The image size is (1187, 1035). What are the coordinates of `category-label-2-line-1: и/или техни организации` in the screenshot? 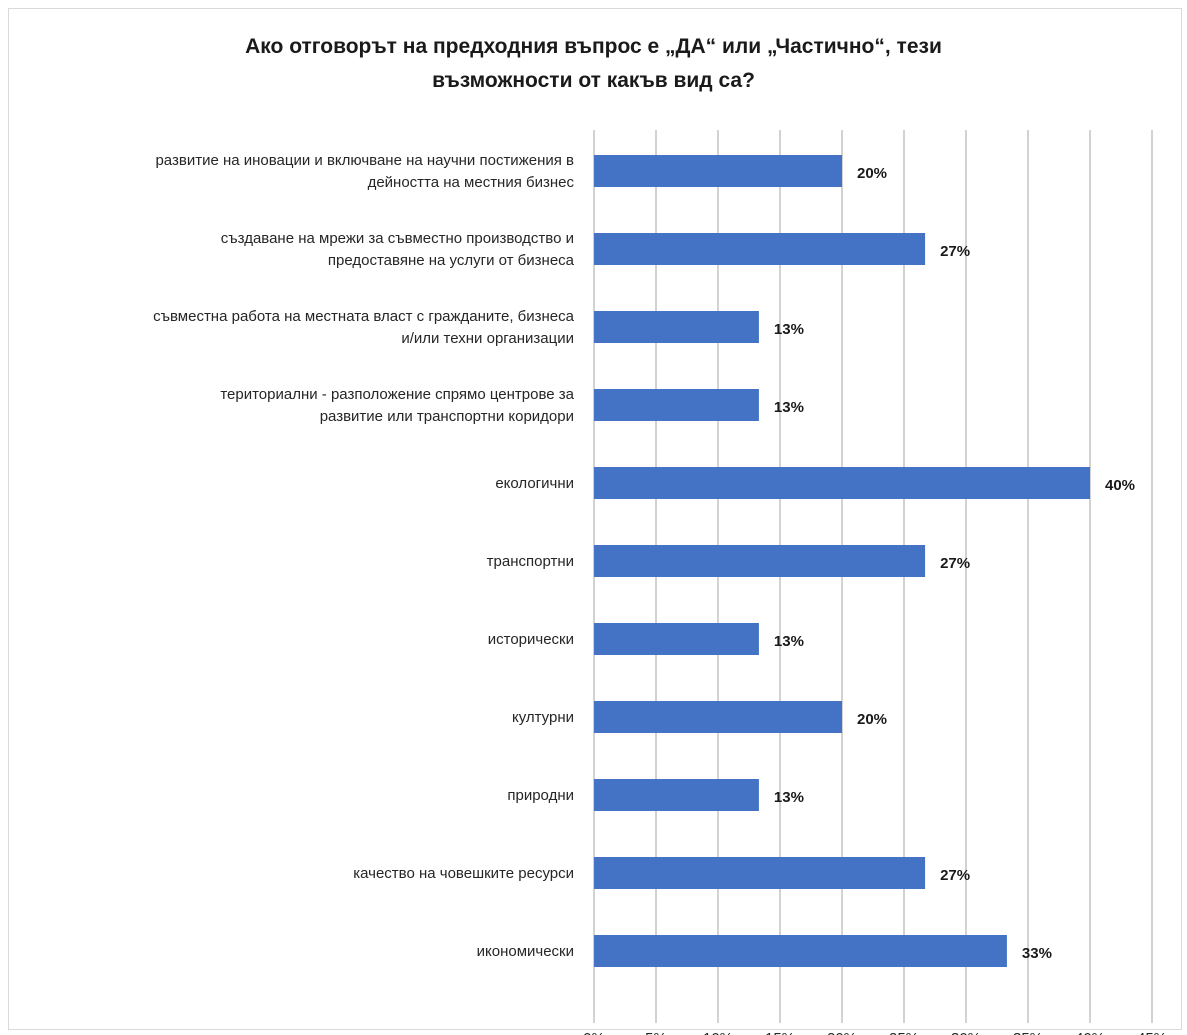 It's located at (487, 338).